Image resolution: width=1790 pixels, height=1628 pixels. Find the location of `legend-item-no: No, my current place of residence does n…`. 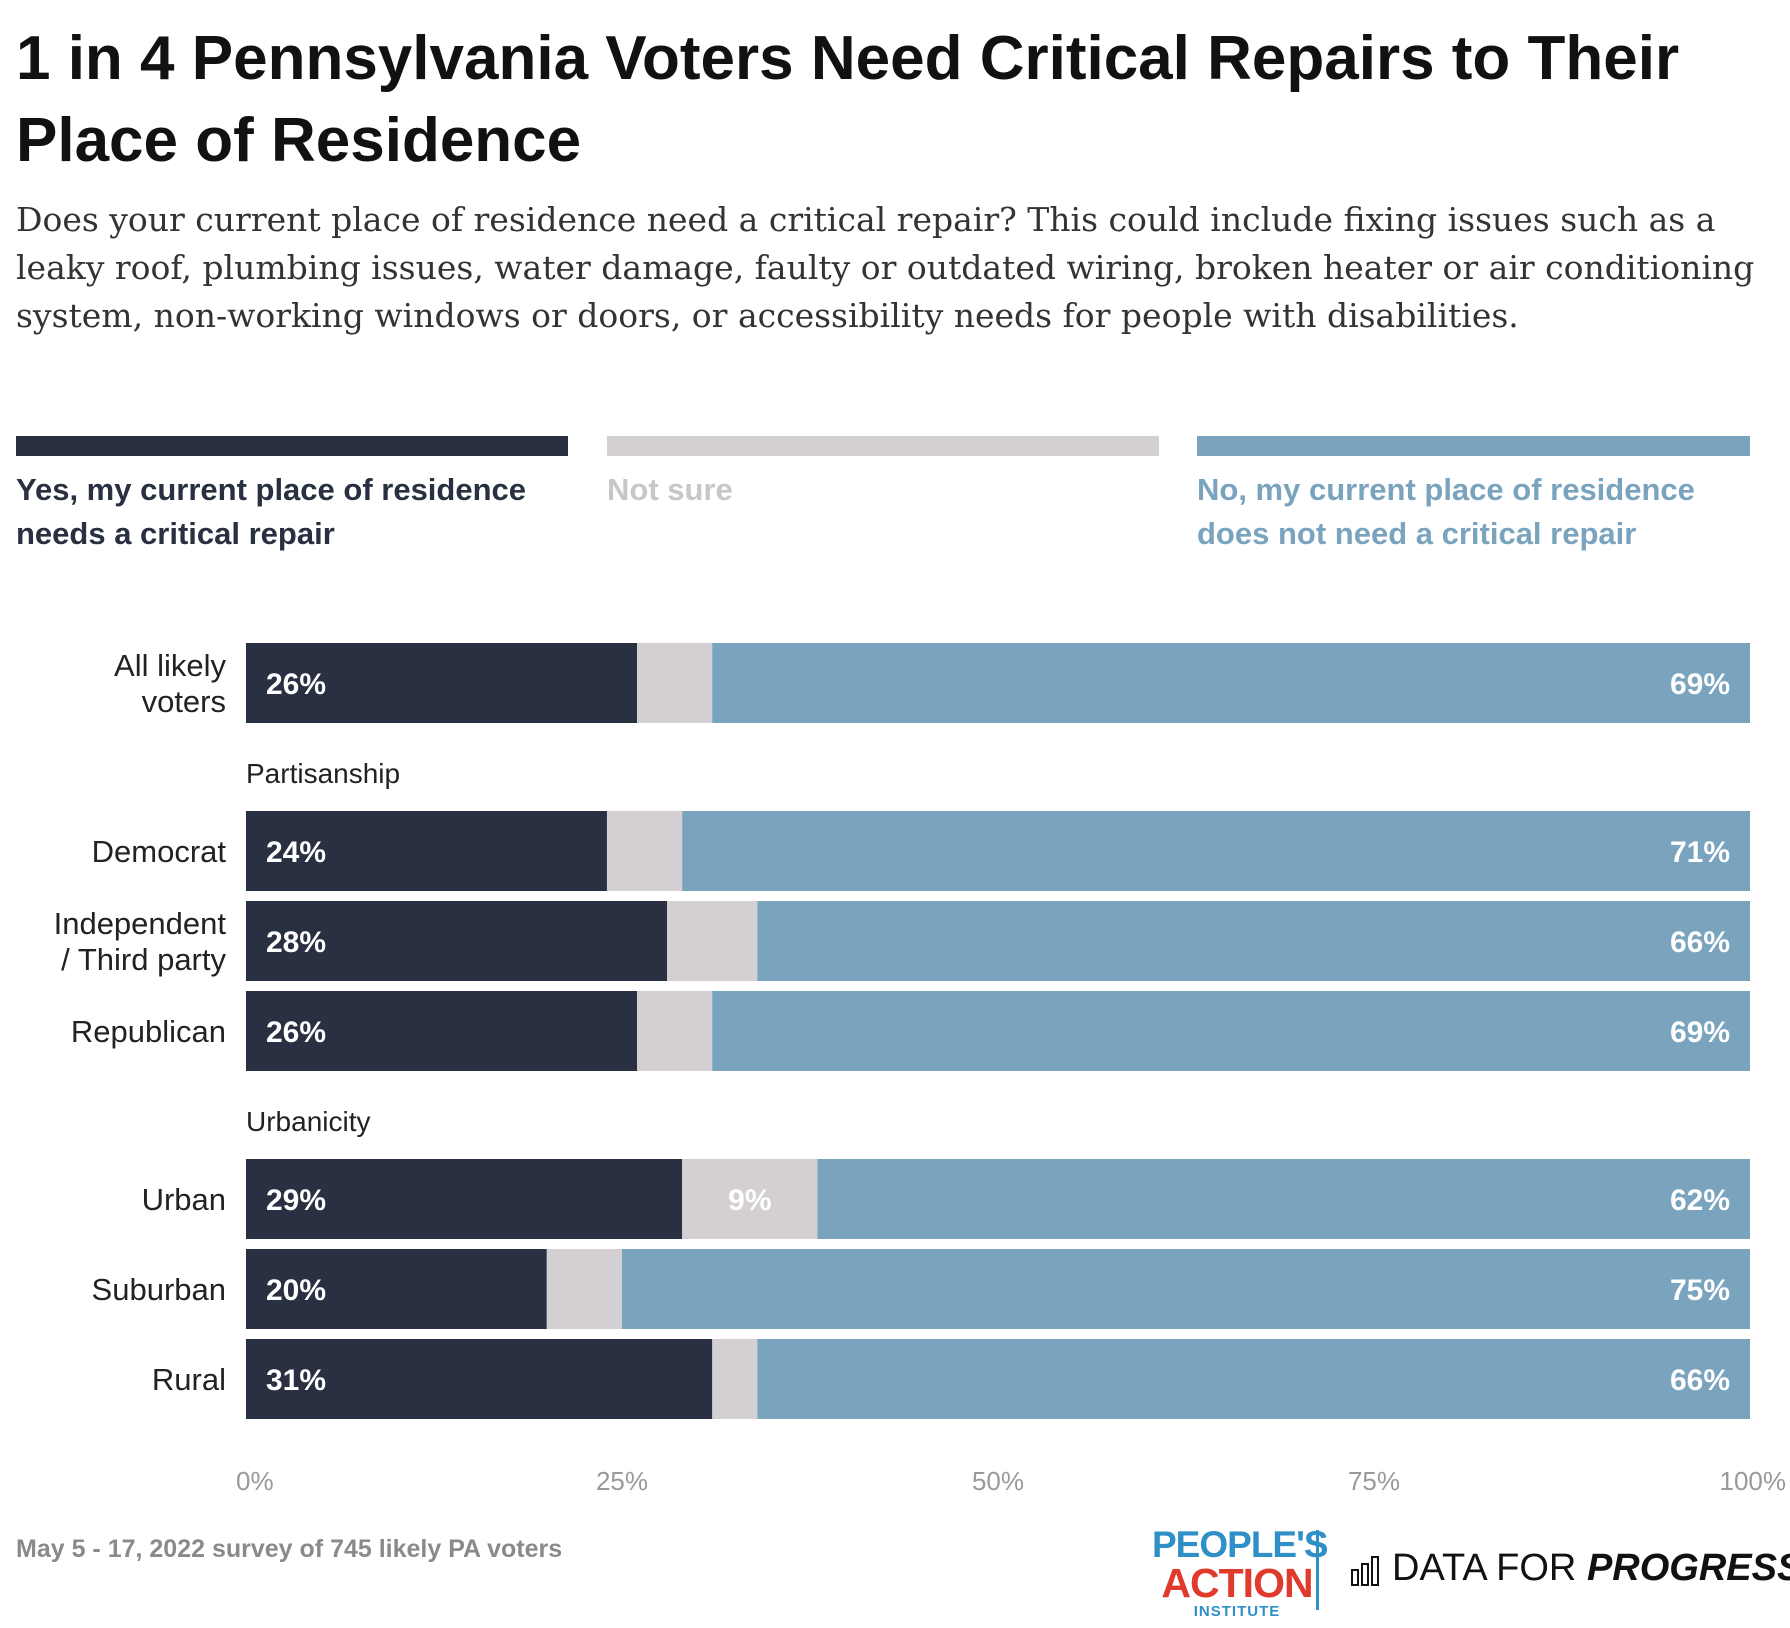

legend-item-no: No, my current place of residence does n… is located at coordinates (1473, 496).